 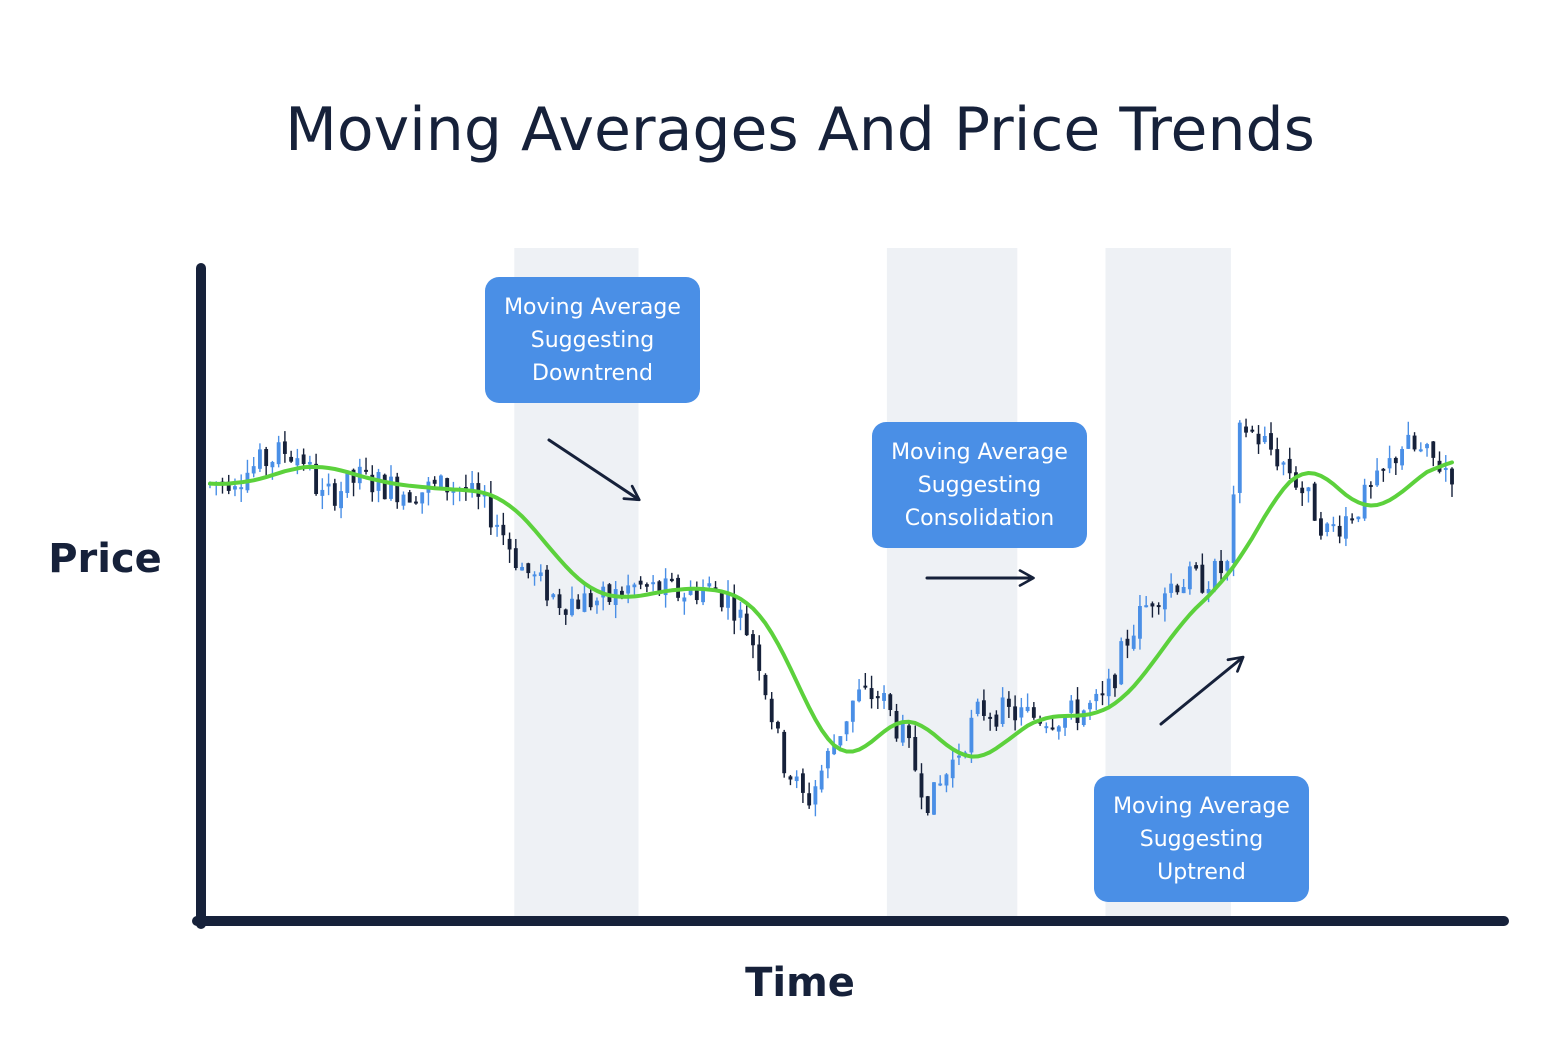 What do you see at coordinates (980, 518) in the screenshot?
I see `annotation-text-line: Consolidation` at bounding box center [980, 518].